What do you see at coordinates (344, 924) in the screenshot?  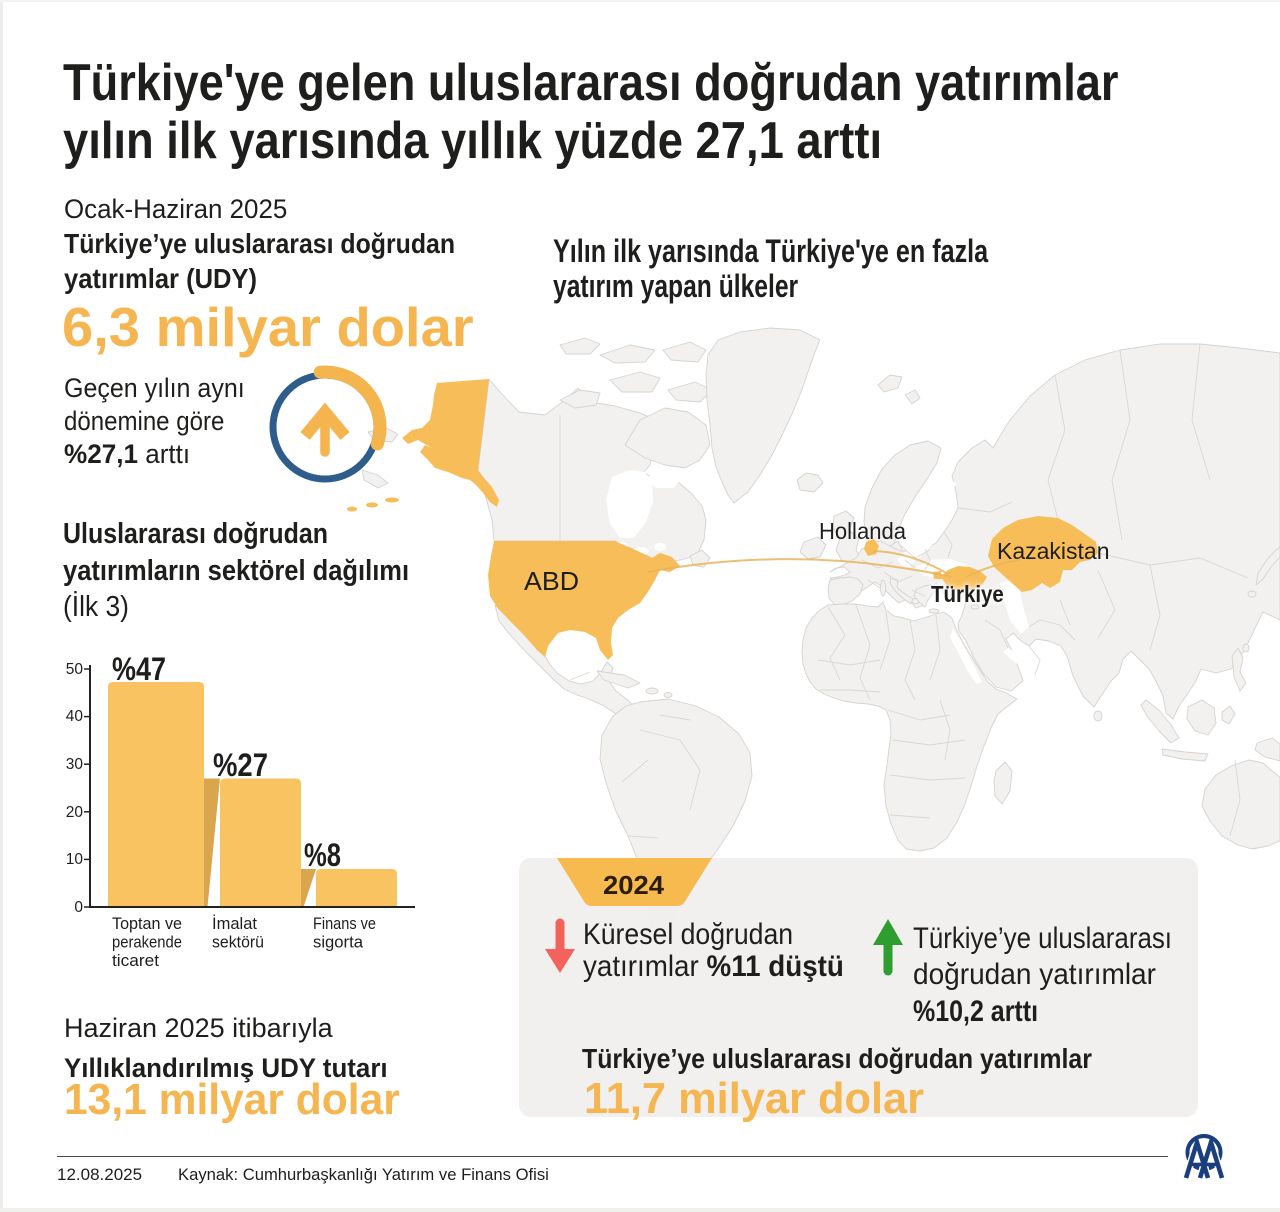 I see `svg-text: Finans ve` at bounding box center [344, 924].